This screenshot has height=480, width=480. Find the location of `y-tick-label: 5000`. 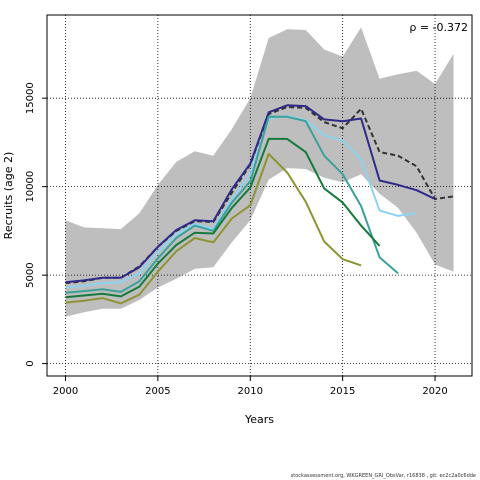

y-tick-label: 5000 is located at coordinates (30, 274).